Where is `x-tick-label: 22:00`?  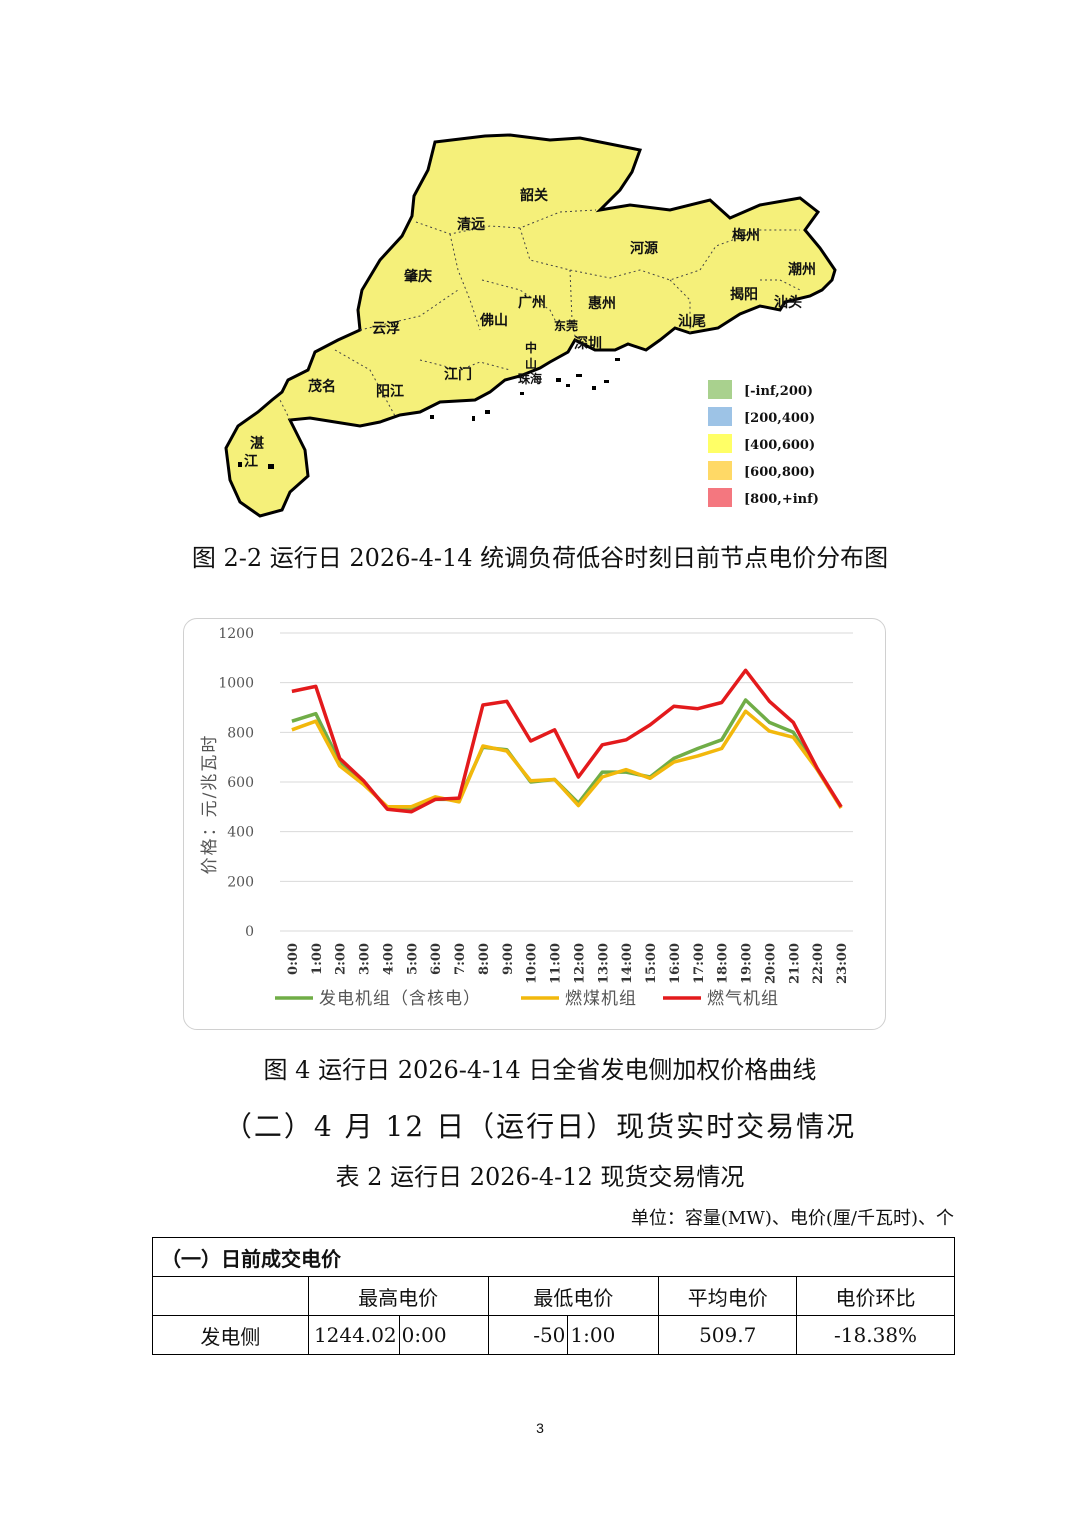 x-tick-label: 22:00 is located at coordinates (818, 963).